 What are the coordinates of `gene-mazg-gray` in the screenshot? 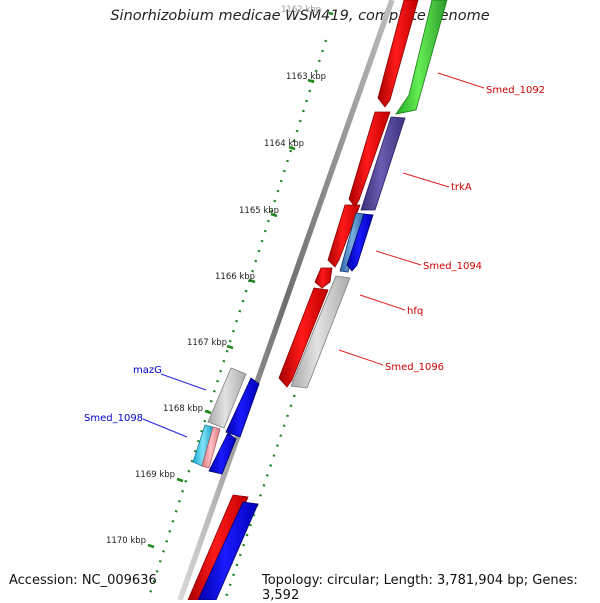 It's located at (227, 398).